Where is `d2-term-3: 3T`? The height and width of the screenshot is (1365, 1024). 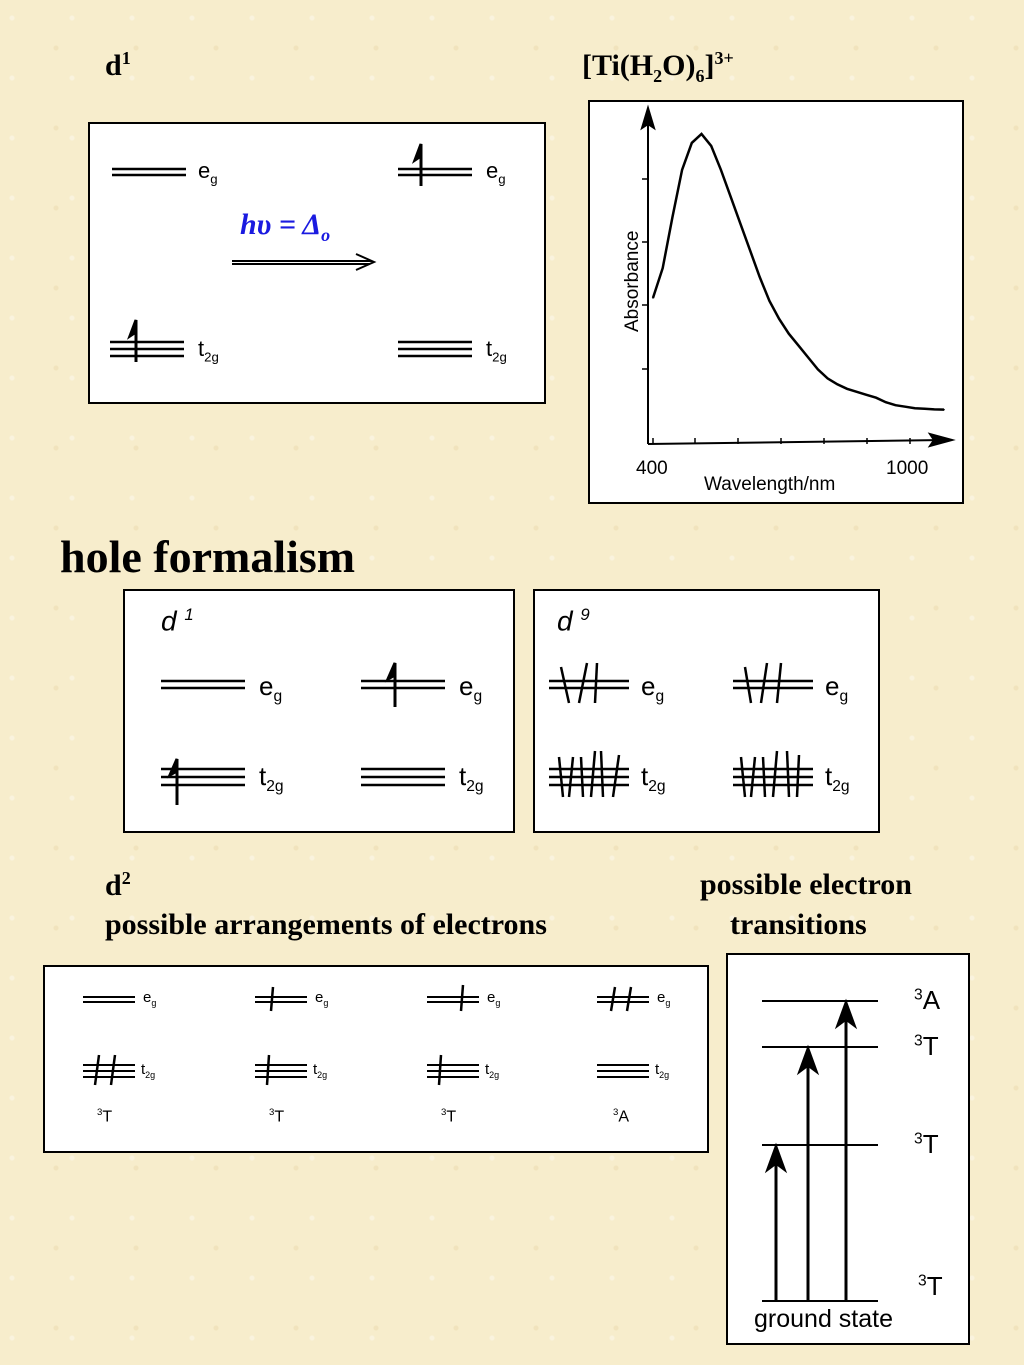 d2-term-3: 3T is located at coordinates (449, 1116).